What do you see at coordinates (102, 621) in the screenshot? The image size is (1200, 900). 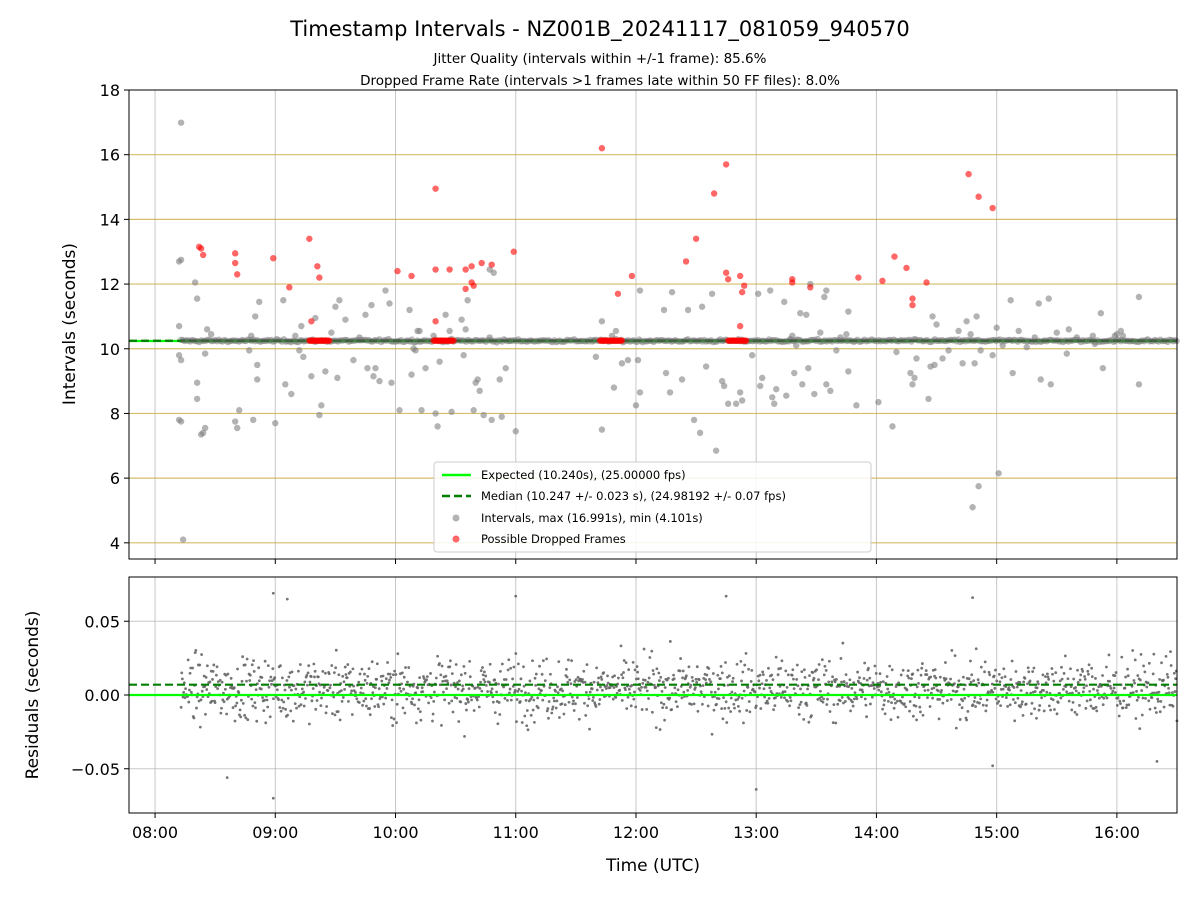 I see `residuals-y-tick-label: 0.05` at bounding box center [102, 621].